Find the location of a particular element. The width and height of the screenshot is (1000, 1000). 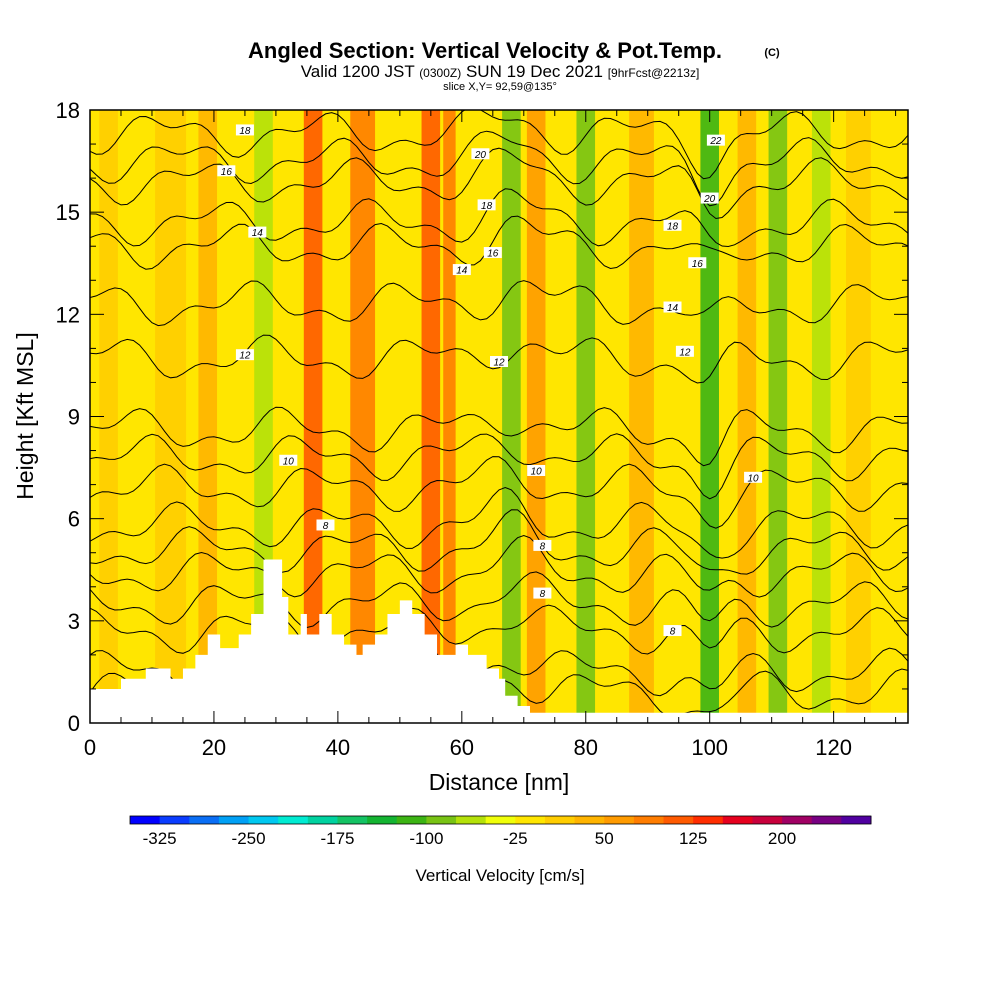

colorbar-tick-label: 200 is located at coordinates (782, 838).